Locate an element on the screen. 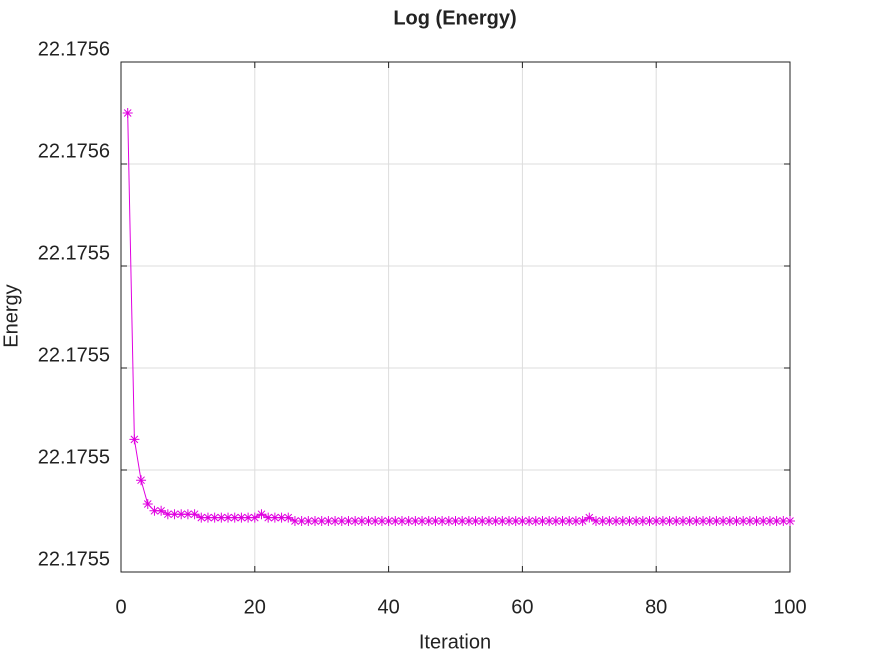  y-axis-label: Energy is located at coordinates (11, 315).